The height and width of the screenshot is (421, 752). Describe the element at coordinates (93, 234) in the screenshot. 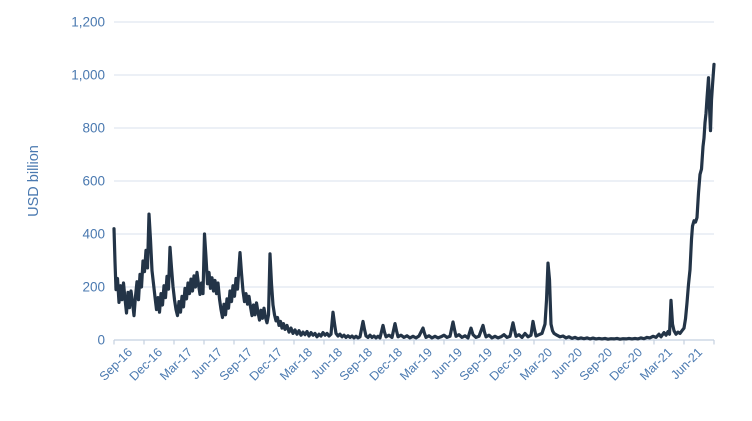

I see `y-tick-label: 400` at that location.